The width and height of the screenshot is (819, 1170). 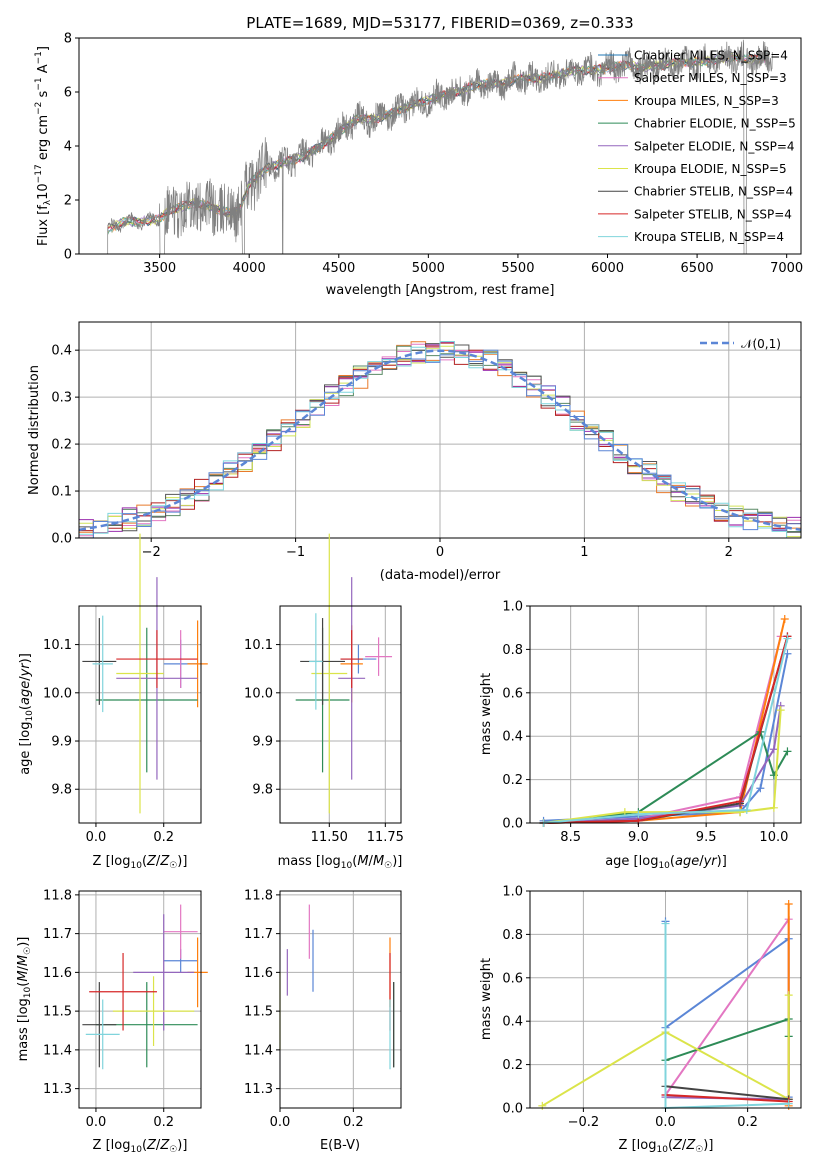 I want to click on x-tick-label: 1, so click(x=584, y=552).